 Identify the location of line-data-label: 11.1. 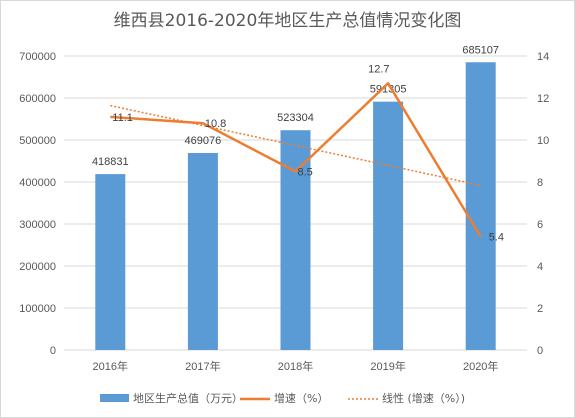
(122, 118).